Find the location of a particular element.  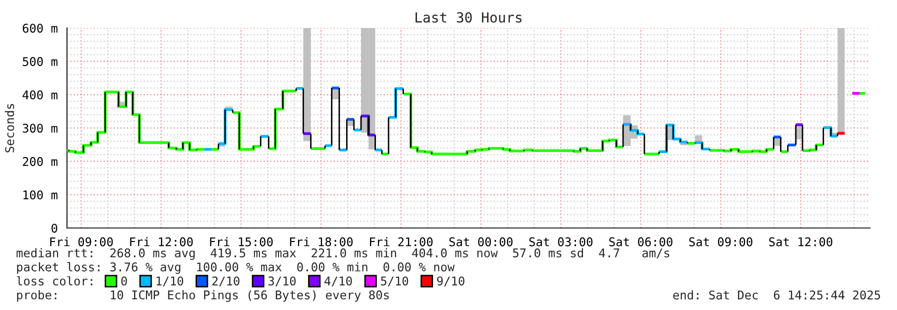

y-tick-label: 100 m is located at coordinates (40, 195).